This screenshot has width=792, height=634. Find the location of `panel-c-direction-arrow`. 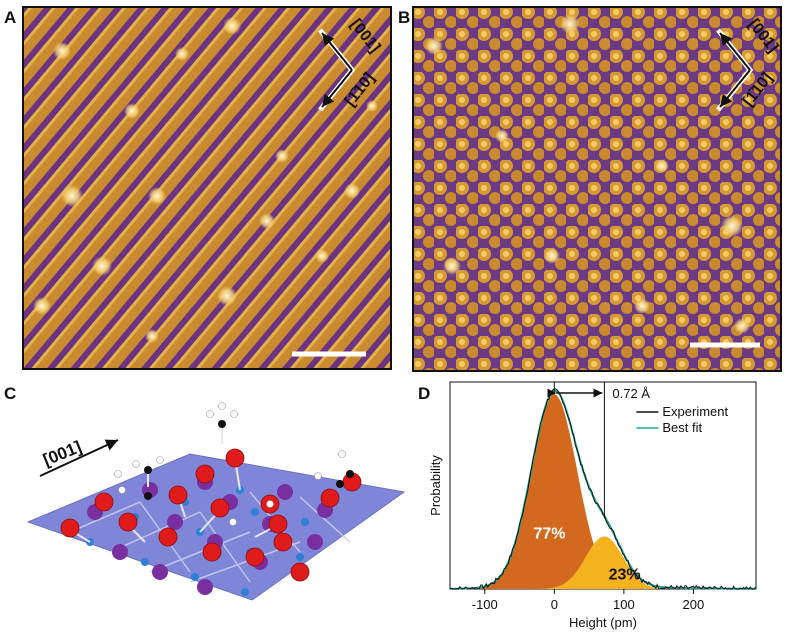

panel-c-direction-arrow is located at coordinates (79, 458).